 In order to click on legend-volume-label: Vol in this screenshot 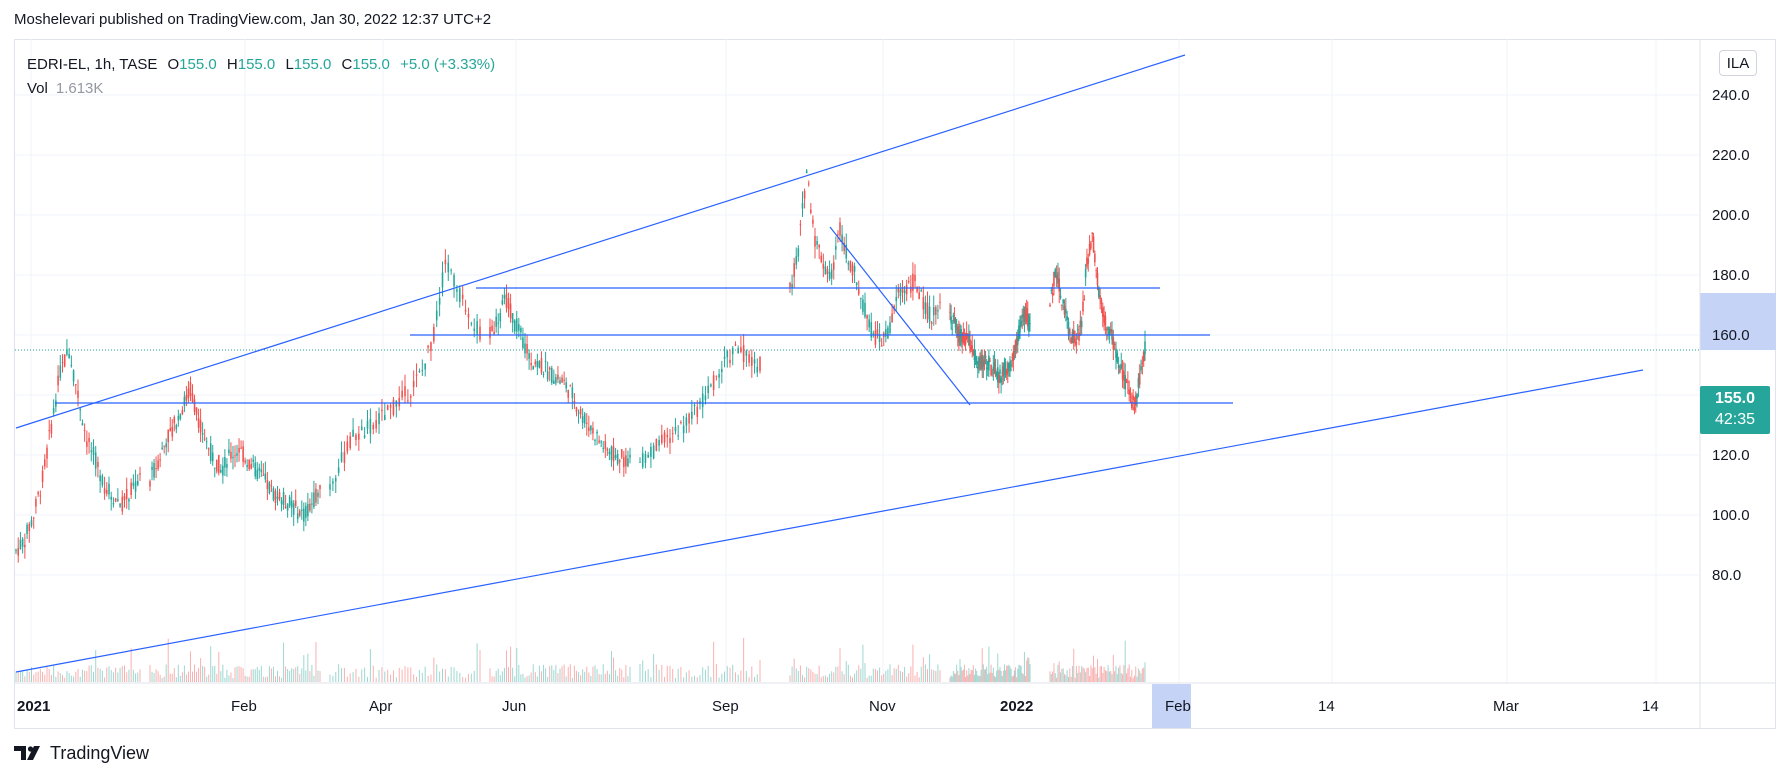, I will do `click(37, 88)`.